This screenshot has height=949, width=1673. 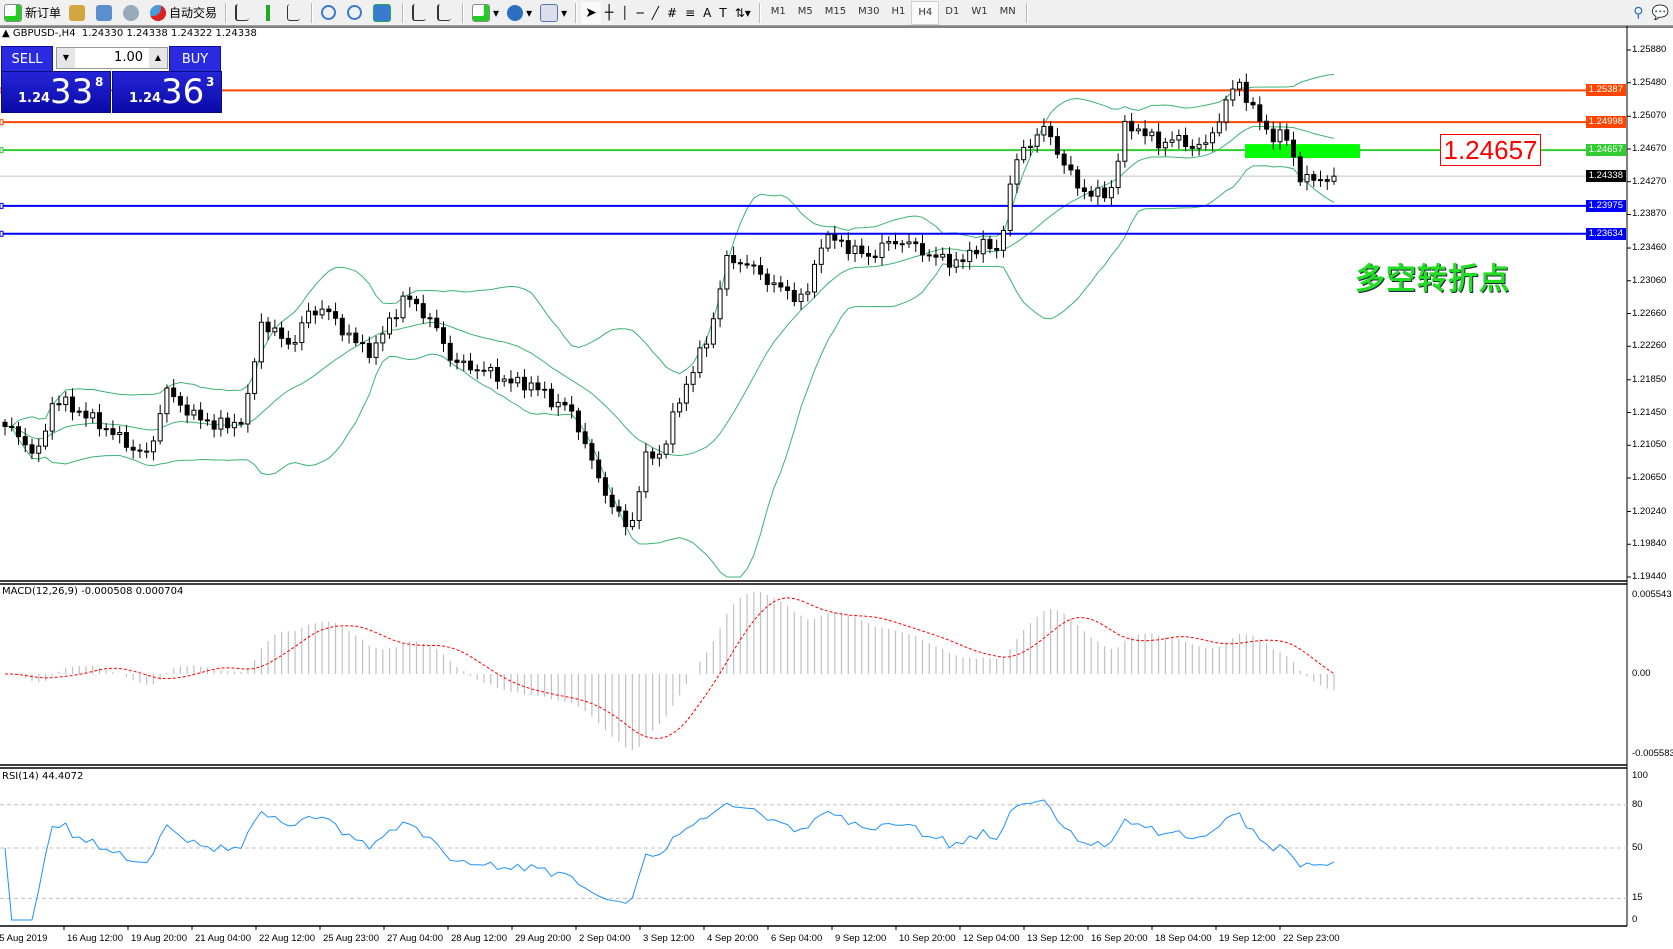 I want to click on bar-chart-button, so click(x=243, y=13).